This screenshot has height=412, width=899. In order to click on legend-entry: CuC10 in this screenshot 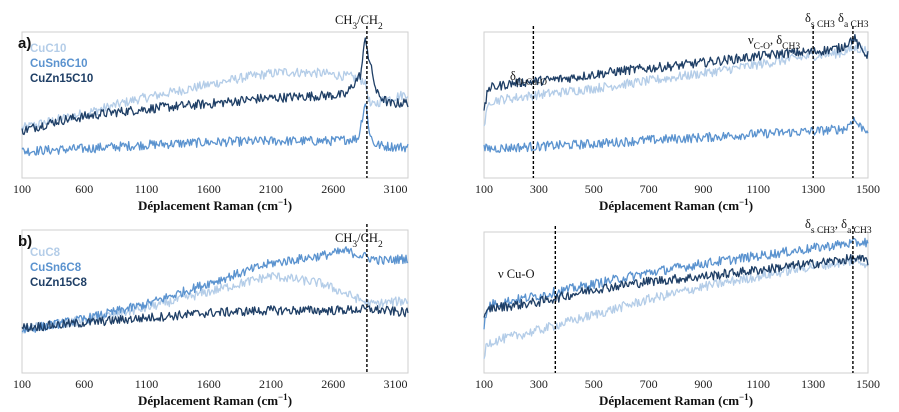, I will do `click(48, 49)`.